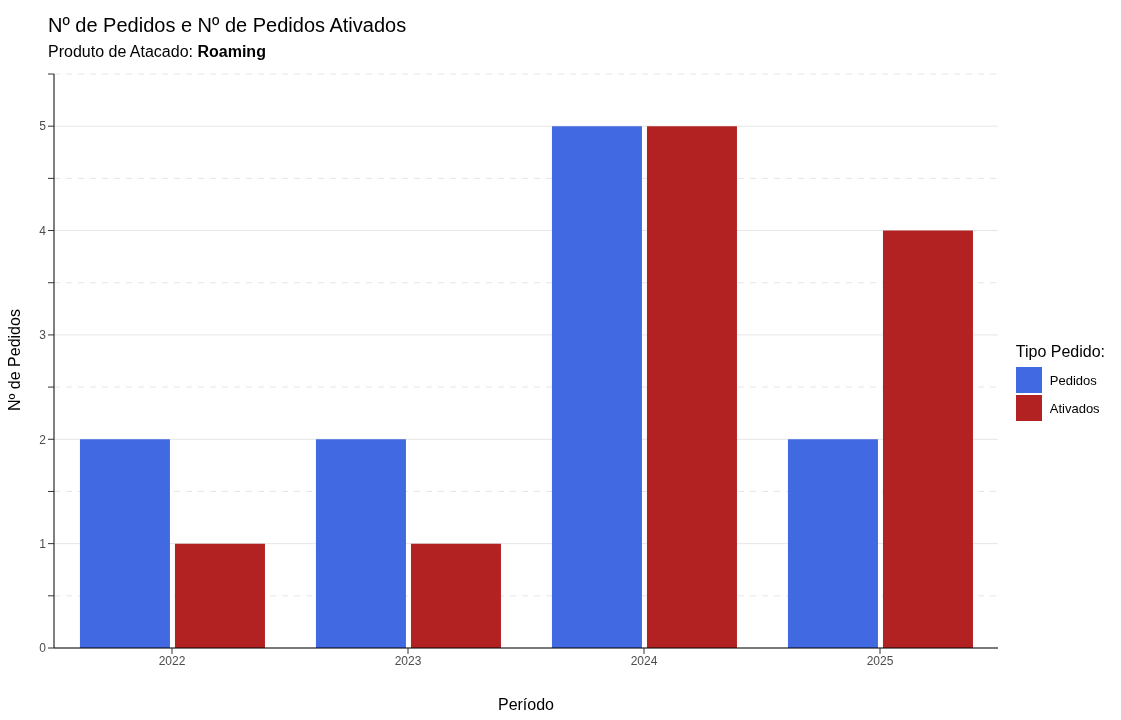 The image size is (1121, 720). Describe the element at coordinates (1074, 408) in the screenshot. I see `legend-label: Ativados` at that location.